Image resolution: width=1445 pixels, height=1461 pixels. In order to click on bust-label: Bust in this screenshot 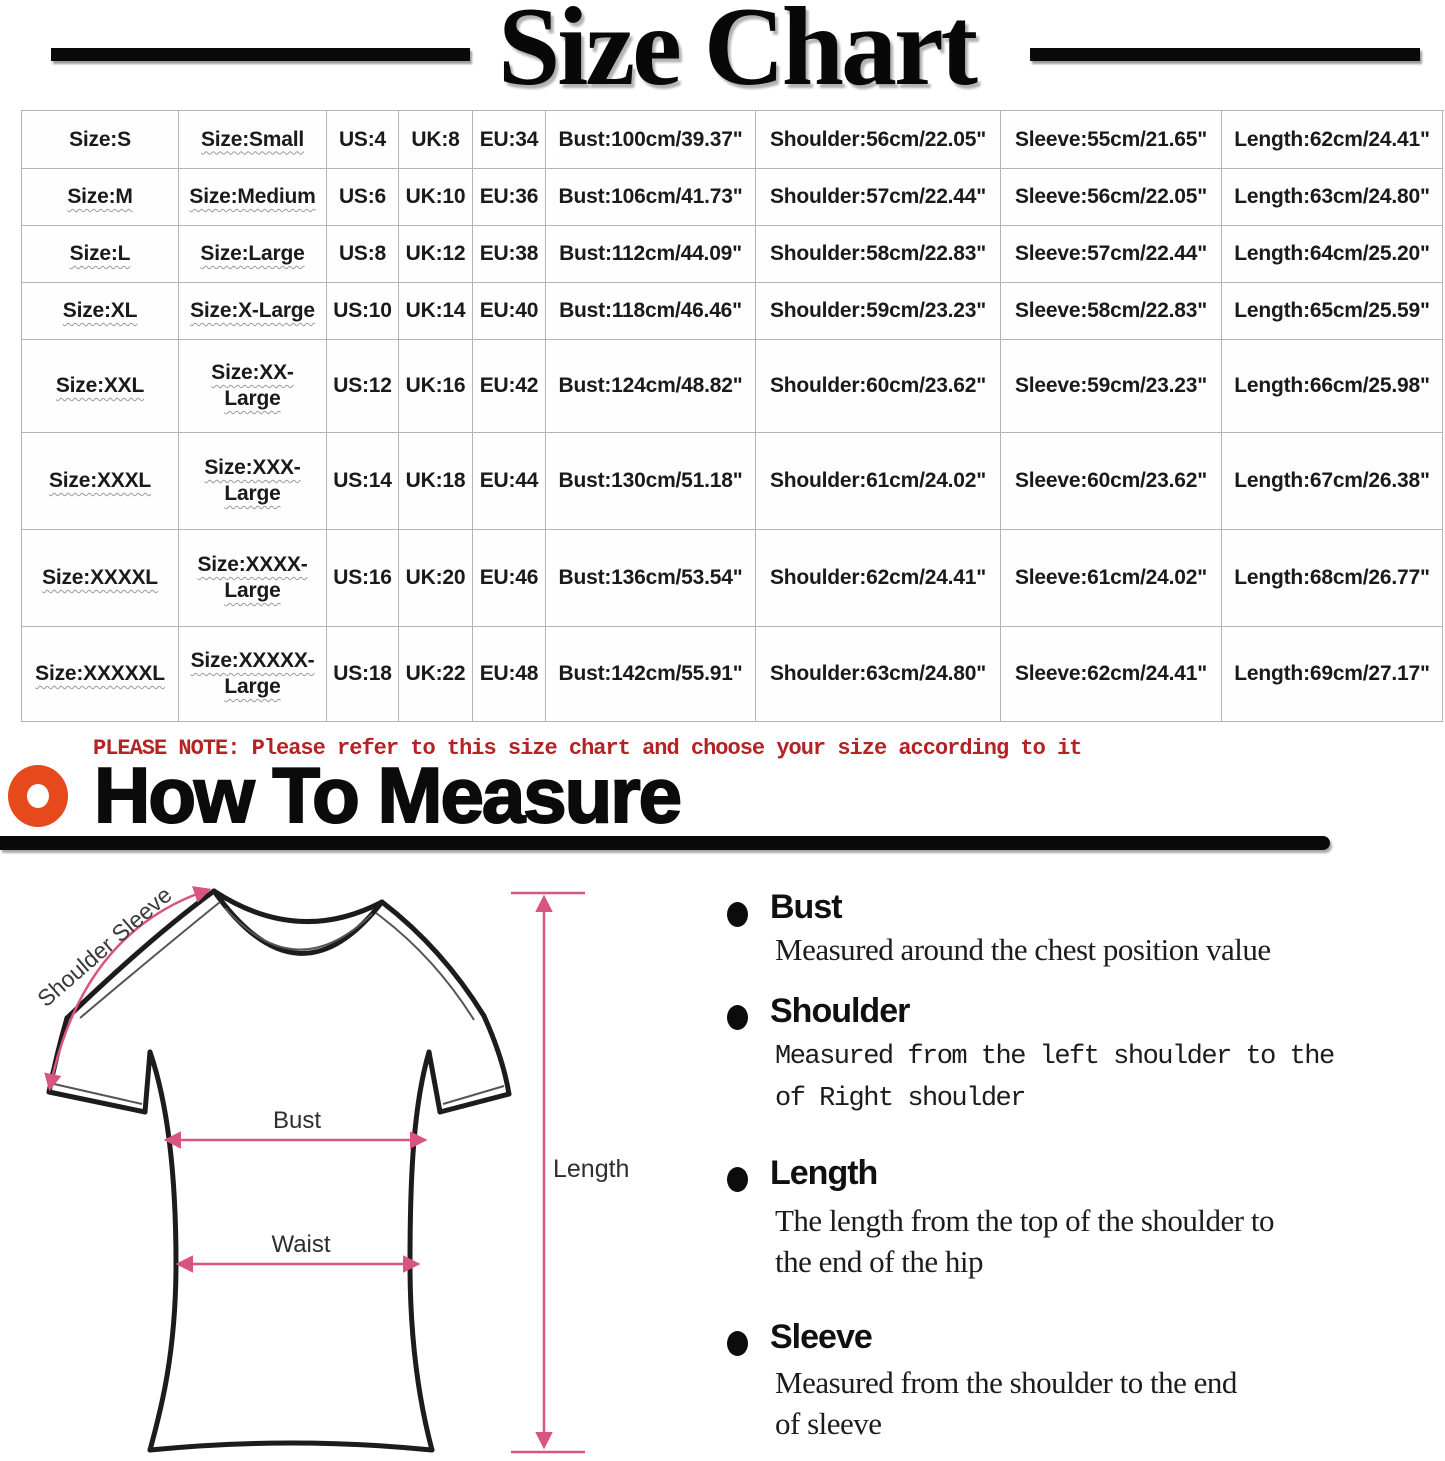, I will do `click(297, 1120)`.